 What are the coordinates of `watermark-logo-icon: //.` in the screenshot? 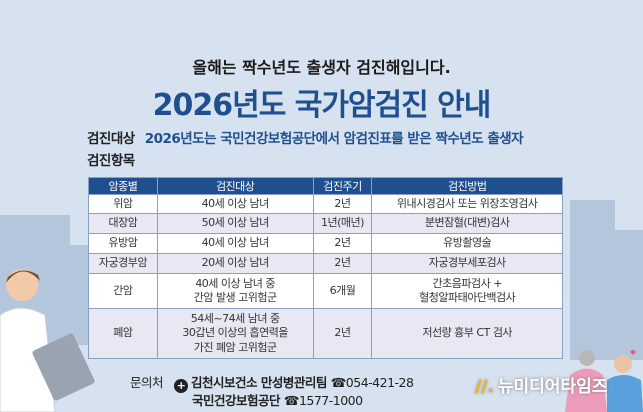 It's located at (484, 387).